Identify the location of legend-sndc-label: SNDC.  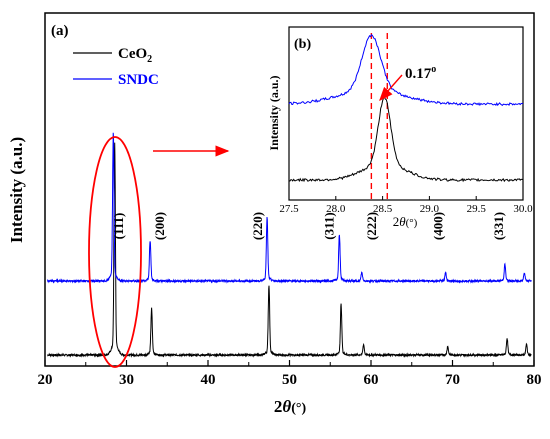
(138, 80).